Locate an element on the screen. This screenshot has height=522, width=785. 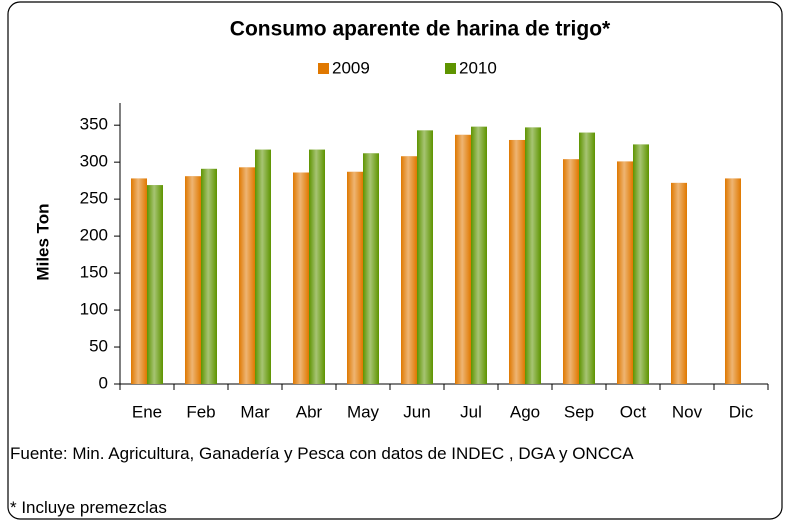
x-tick-label: Feb is located at coordinates (200, 411).